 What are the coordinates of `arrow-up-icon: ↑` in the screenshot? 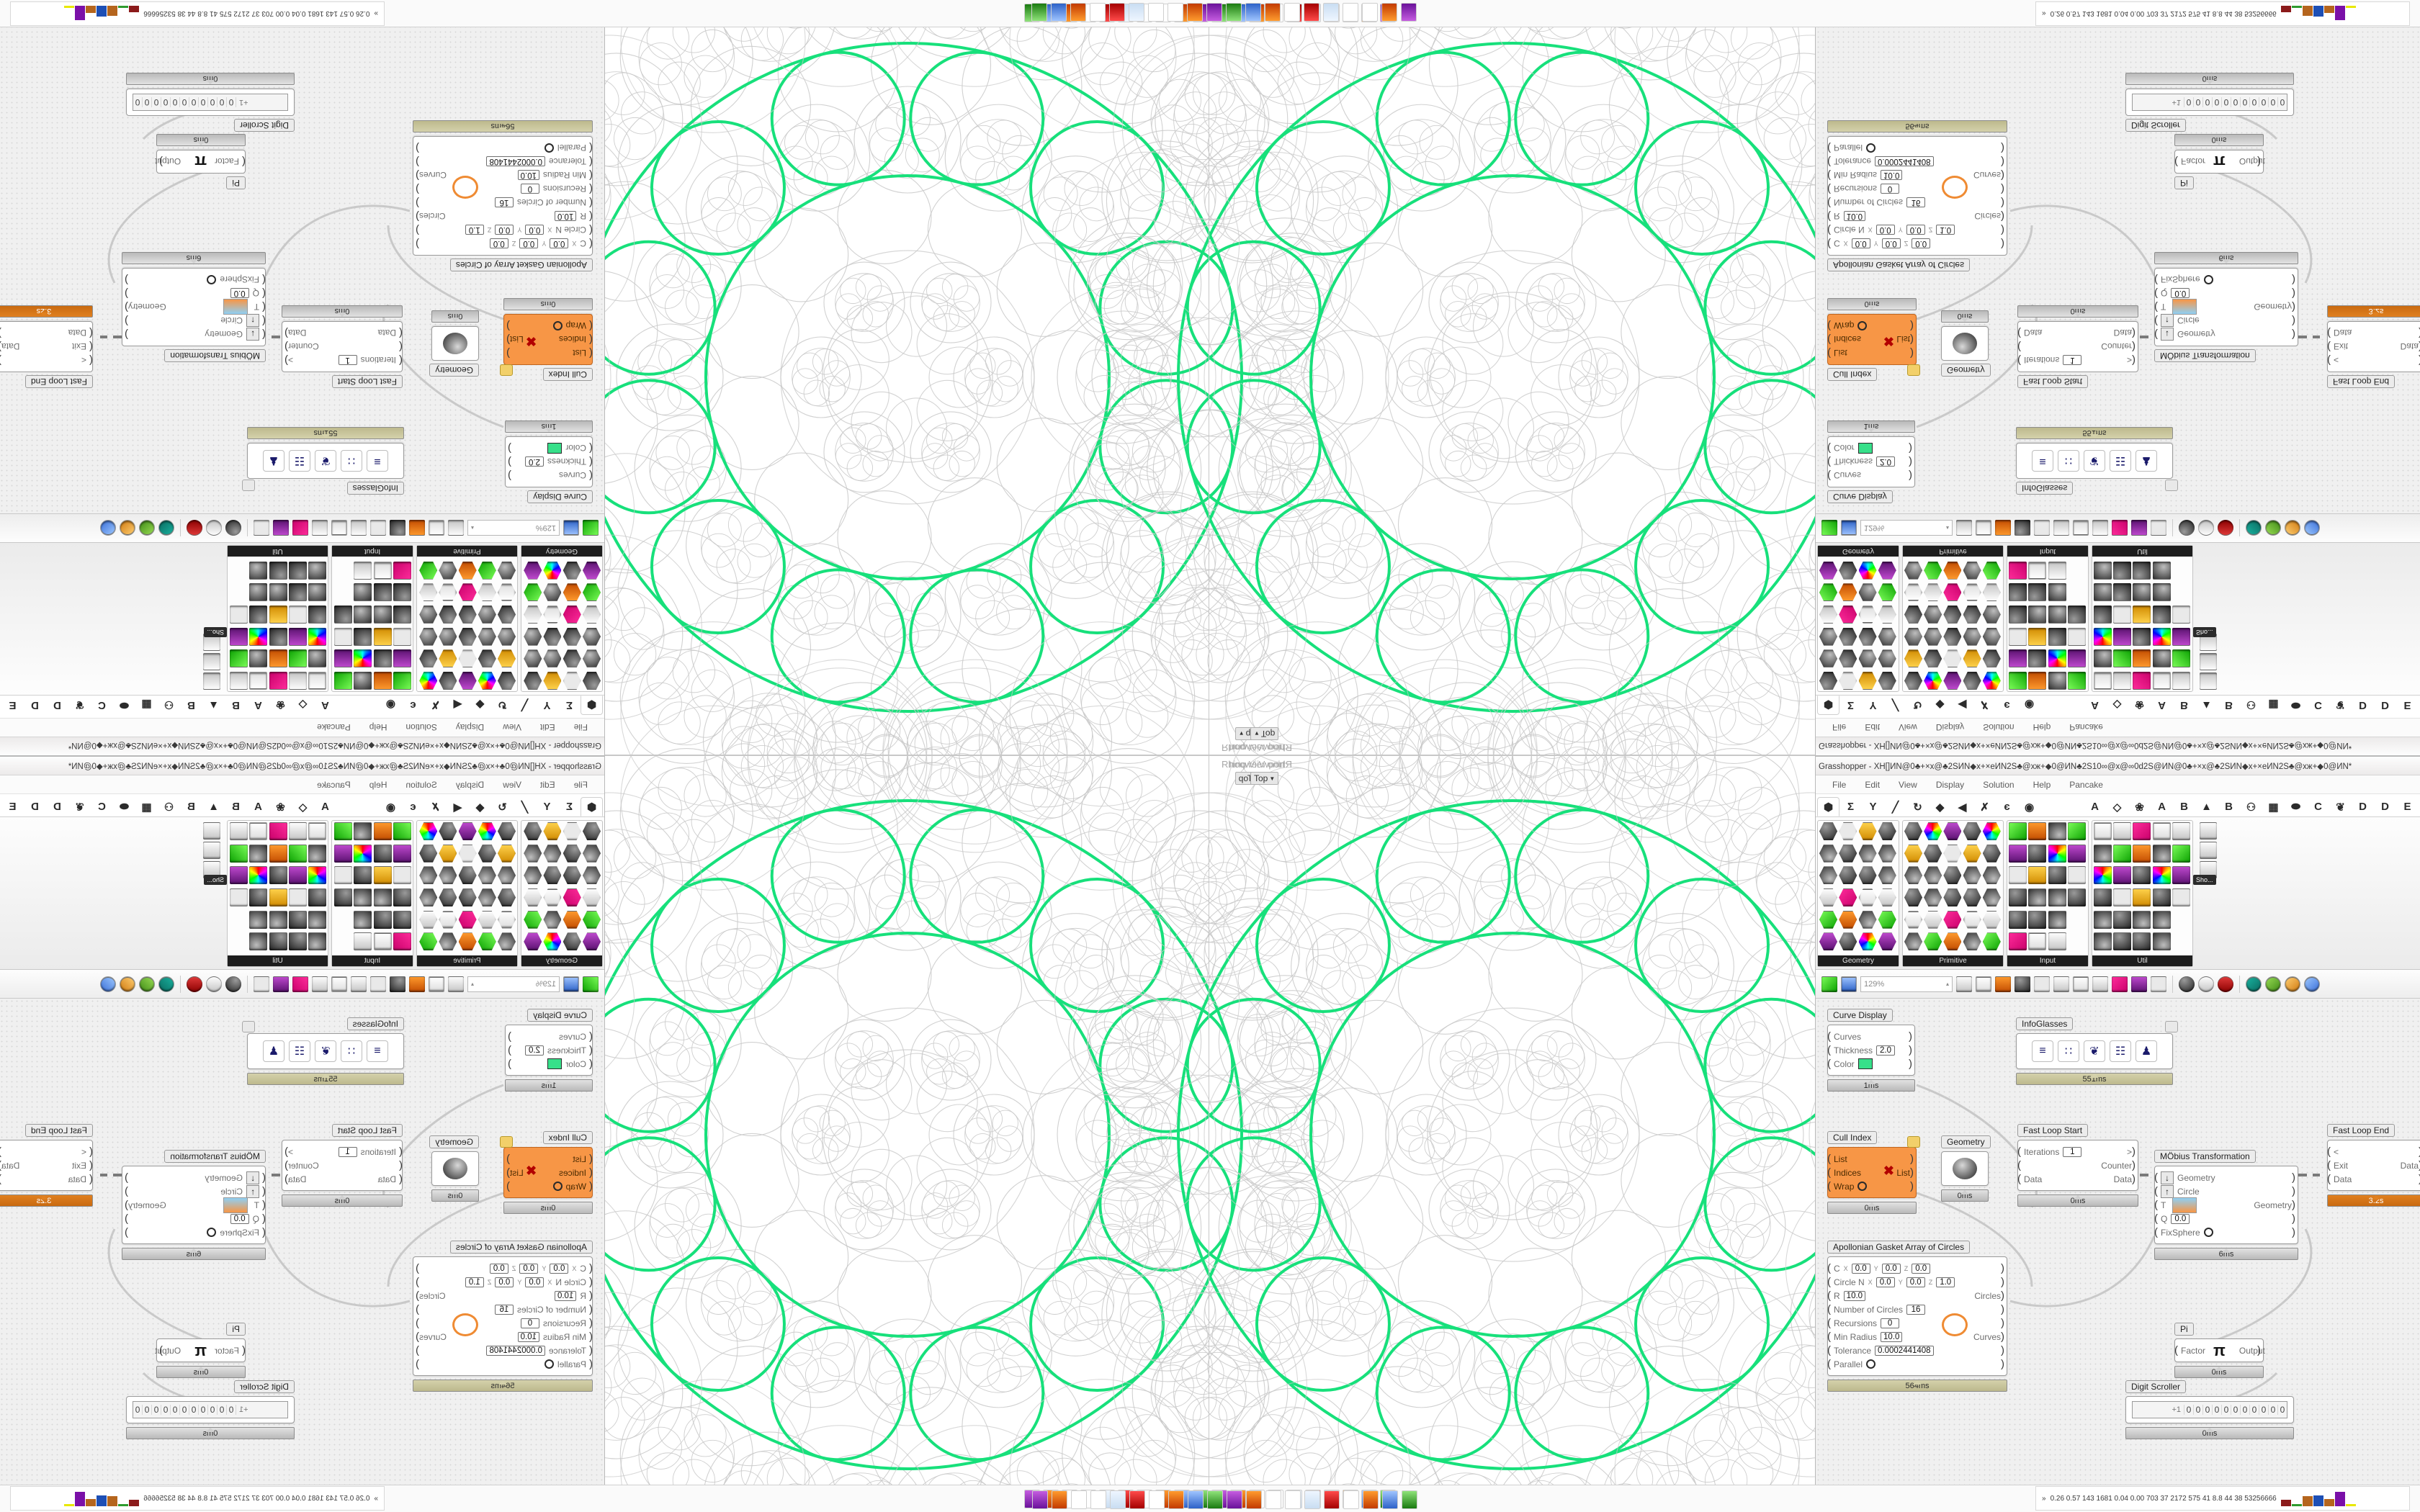 It's located at (252, 321).